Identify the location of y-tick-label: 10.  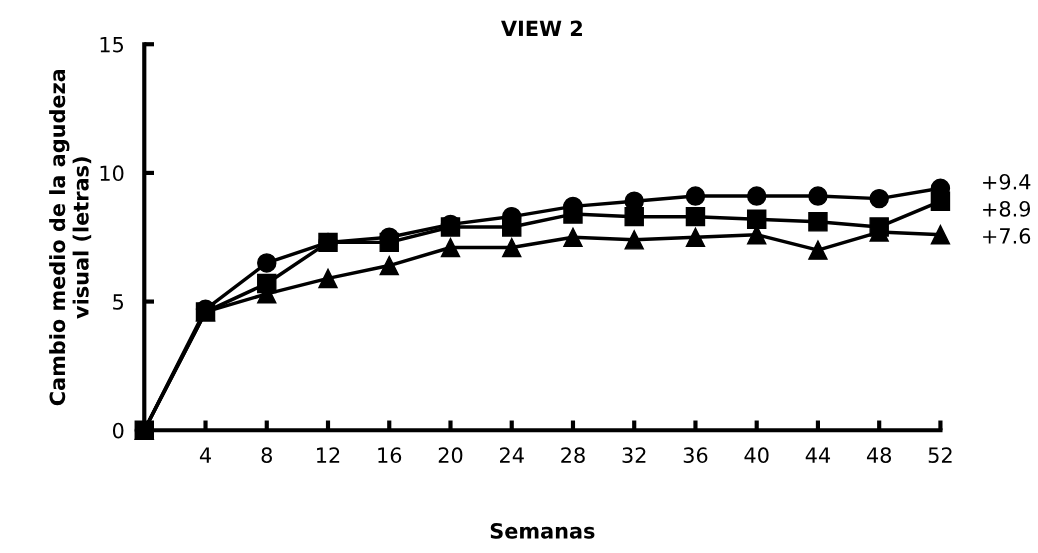
(112, 173).